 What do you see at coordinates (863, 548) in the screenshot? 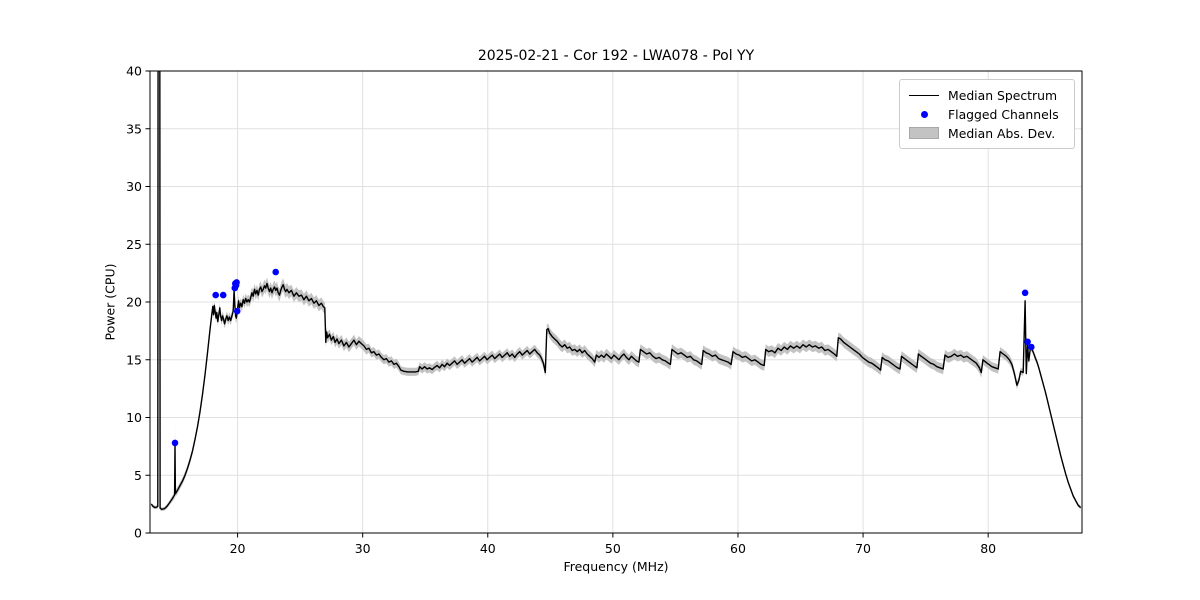
I see `x-tick-label-70: 70` at bounding box center [863, 548].